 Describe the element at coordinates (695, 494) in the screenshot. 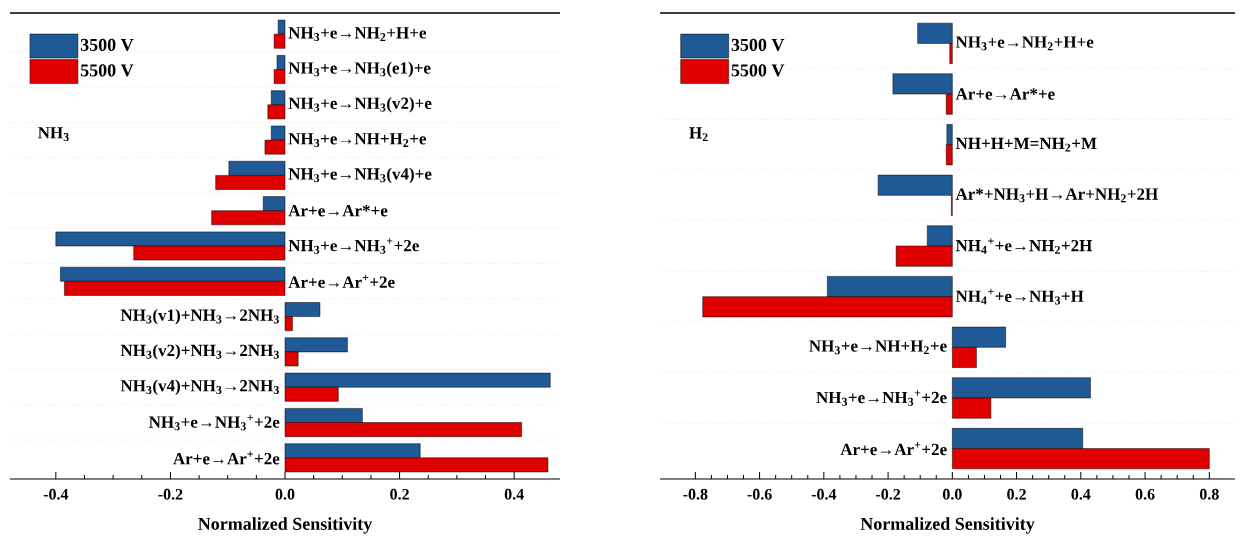

I see `x-tick-label: -0.8` at that location.